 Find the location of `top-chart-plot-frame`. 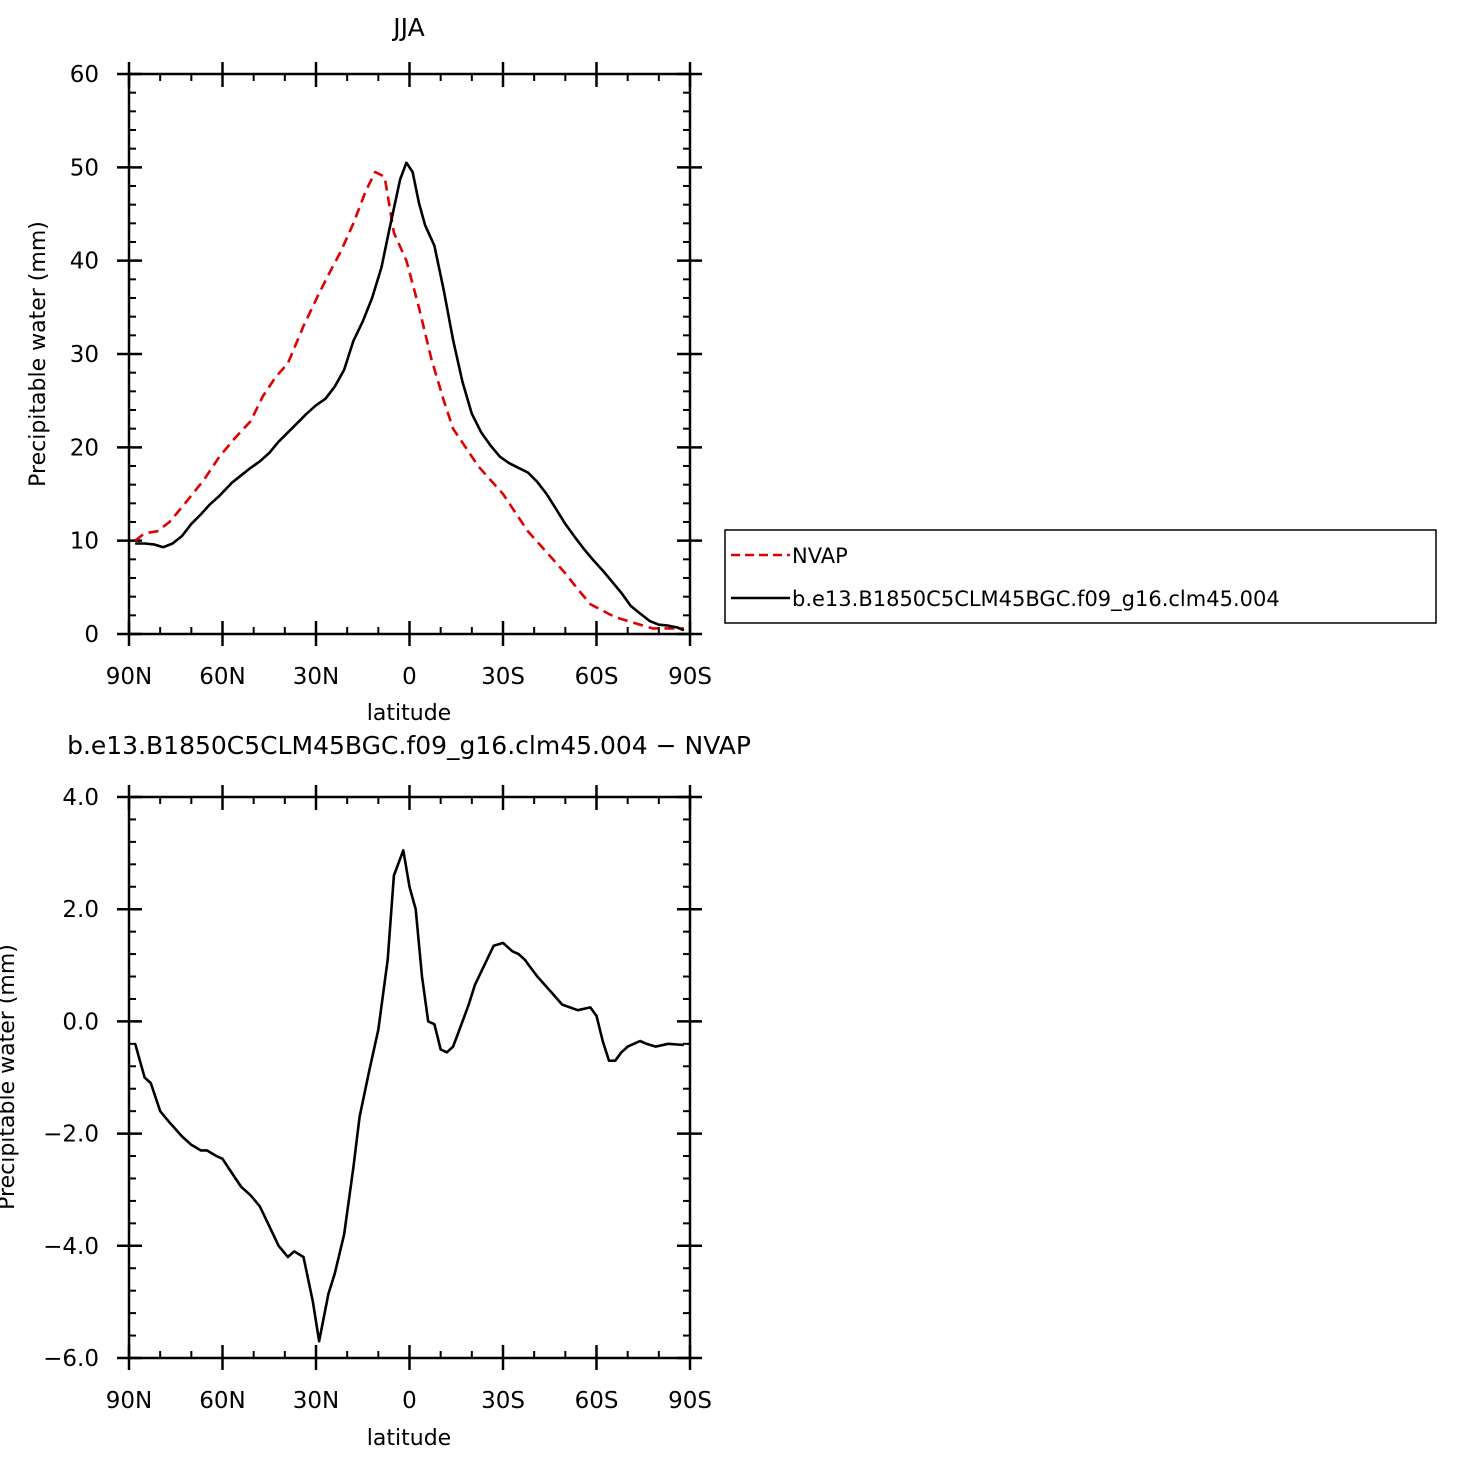

top-chart-plot-frame is located at coordinates (409, 354).